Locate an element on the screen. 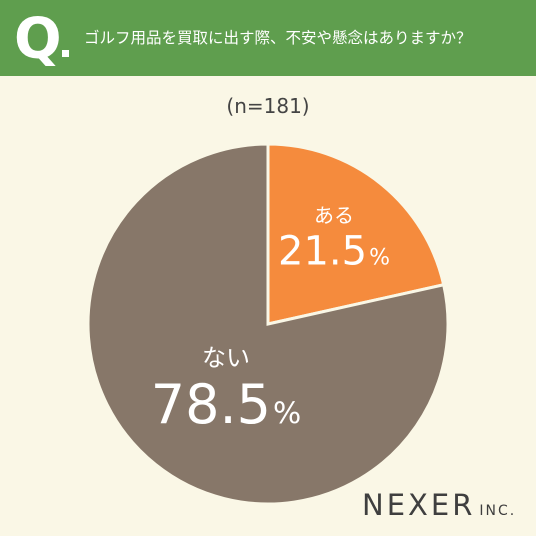 Image resolution: width=536 pixels, height=536 pixels. slice-label-nai: ない 78.5% is located at coordinates (226, 387).